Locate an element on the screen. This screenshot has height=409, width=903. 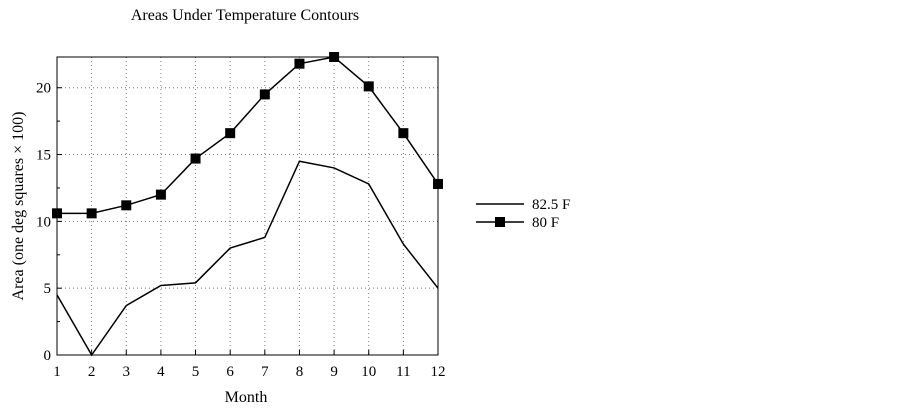
x-tick-label: 9 is located at coordinates (334, 372).